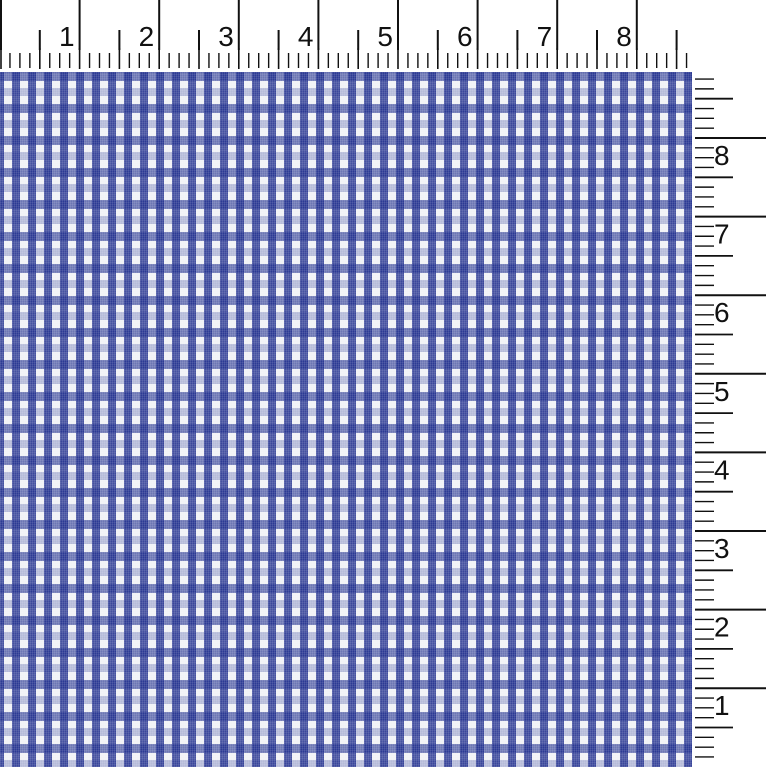 This screenshot has width=766, height=767. I want to click on ruler-right-label: 1, so click(722, 705).